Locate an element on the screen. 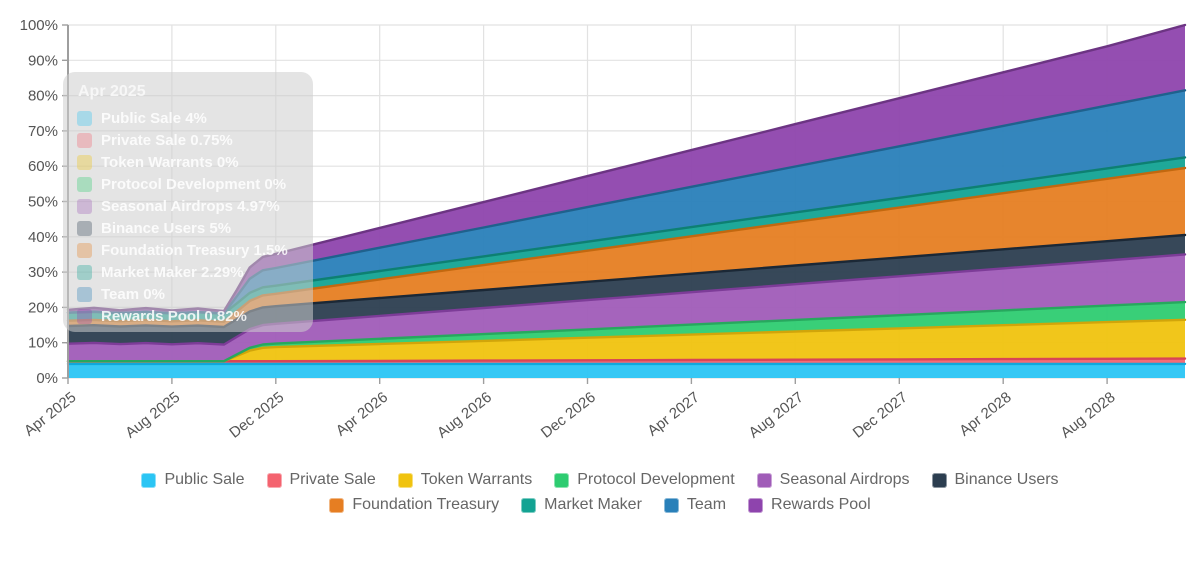 Image resolution: width=1200 pixels, height=563 pixels. x-axis-label: Aug 2025 is located at coordinates (152, 415).